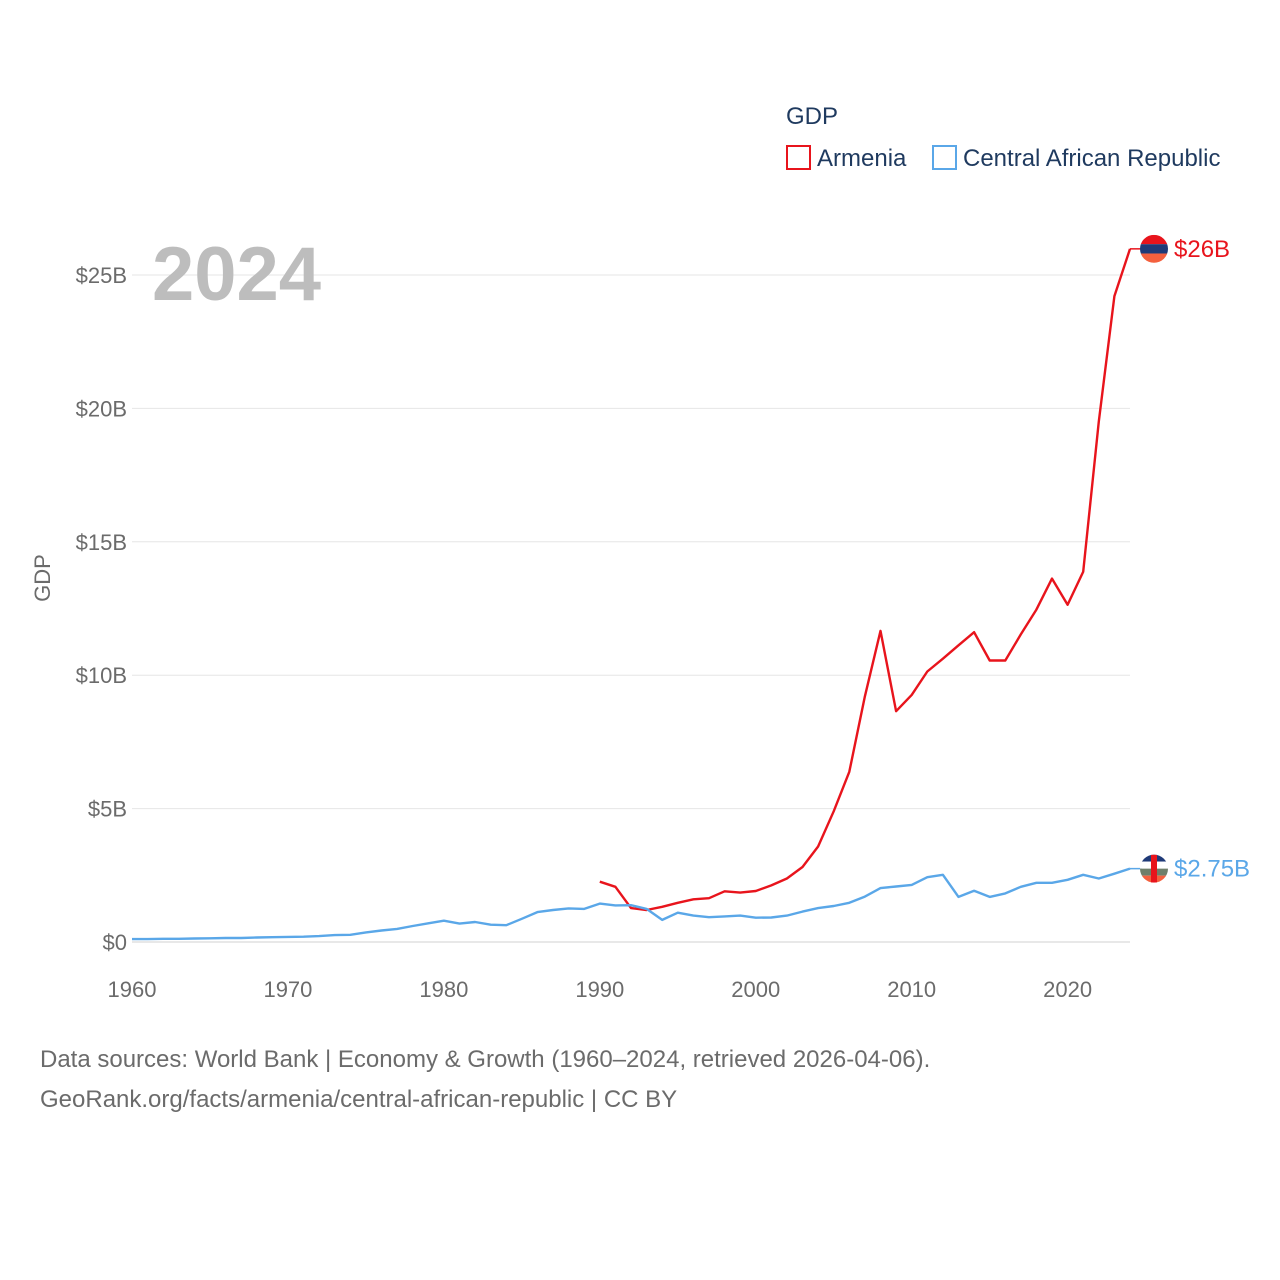 This screenshot has height=1280, width=1280. I want to click on x-tick-label: 2010, so click(911, 989).